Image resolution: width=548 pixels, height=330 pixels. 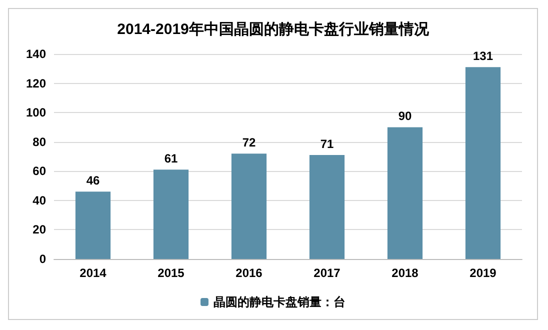 I want to click on x-tick-label: 2015, so click(x=171, y=273).